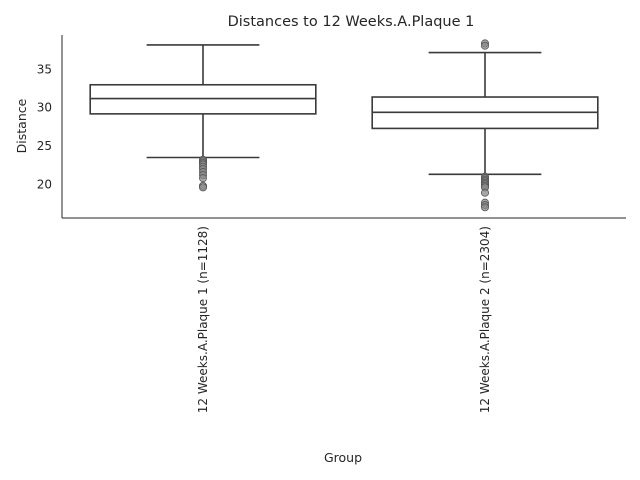 This screenshot has width=640, height=480. Describe the element at coordinates (343, 457) in the screenshot. I see `x-axis-label: Group` at that location.